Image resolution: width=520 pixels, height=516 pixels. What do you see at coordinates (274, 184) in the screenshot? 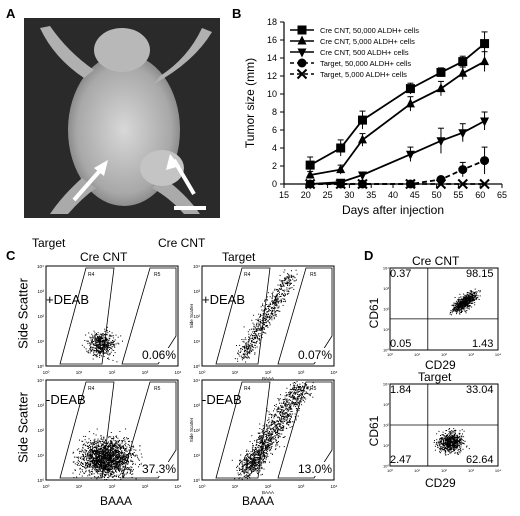
I see `y-tick-label: 0` at bounding box center [274, 184].